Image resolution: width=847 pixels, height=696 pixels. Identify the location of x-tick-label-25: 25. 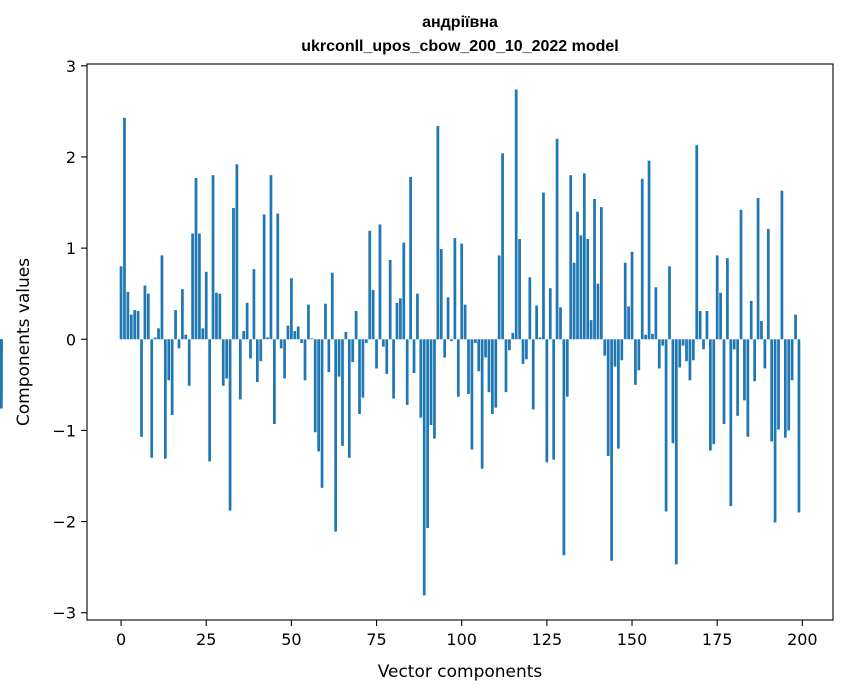
(206, 639).